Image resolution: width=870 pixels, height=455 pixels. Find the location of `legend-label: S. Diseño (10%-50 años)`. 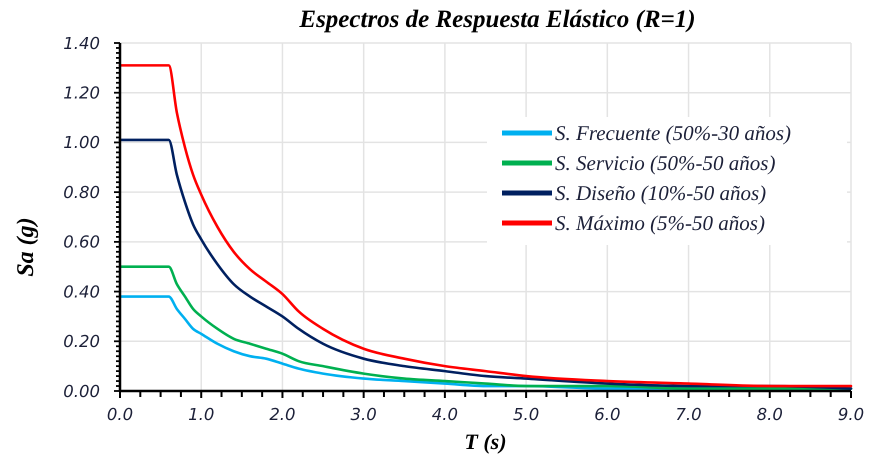

legend-label: S. Diseño (10%-50 años) is located at coordinates (660, 192).